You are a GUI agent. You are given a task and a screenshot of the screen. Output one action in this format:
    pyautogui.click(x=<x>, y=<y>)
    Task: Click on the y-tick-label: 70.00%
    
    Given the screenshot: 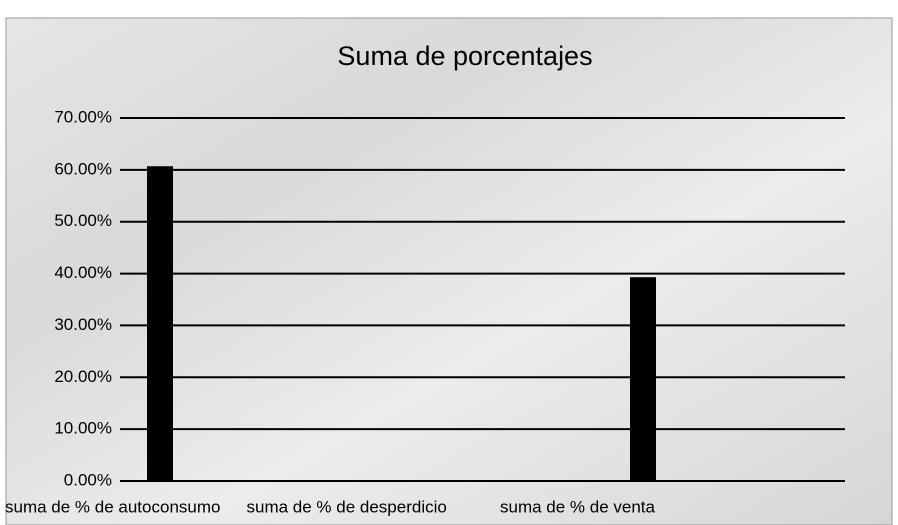 What is the action you would take?
    pyautogui.click(x=83, y=116)
    